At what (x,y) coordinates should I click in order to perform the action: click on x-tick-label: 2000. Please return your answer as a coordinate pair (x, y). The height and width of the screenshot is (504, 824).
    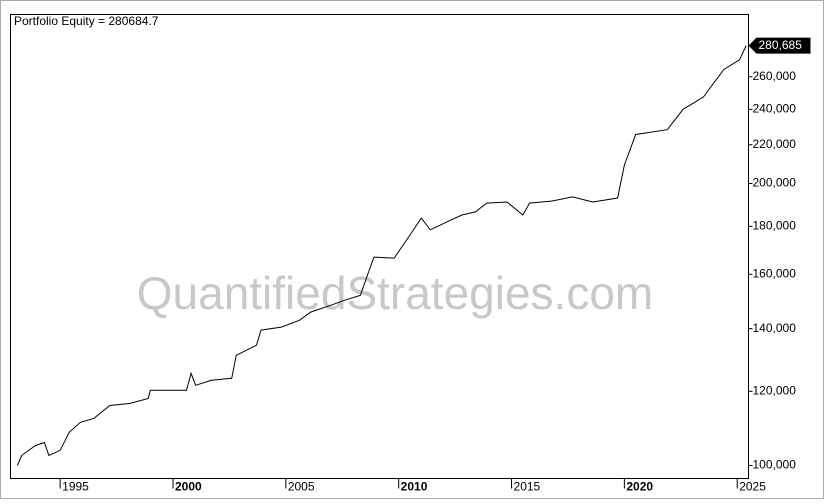
    Looking at the image, I should click on (188, 487).